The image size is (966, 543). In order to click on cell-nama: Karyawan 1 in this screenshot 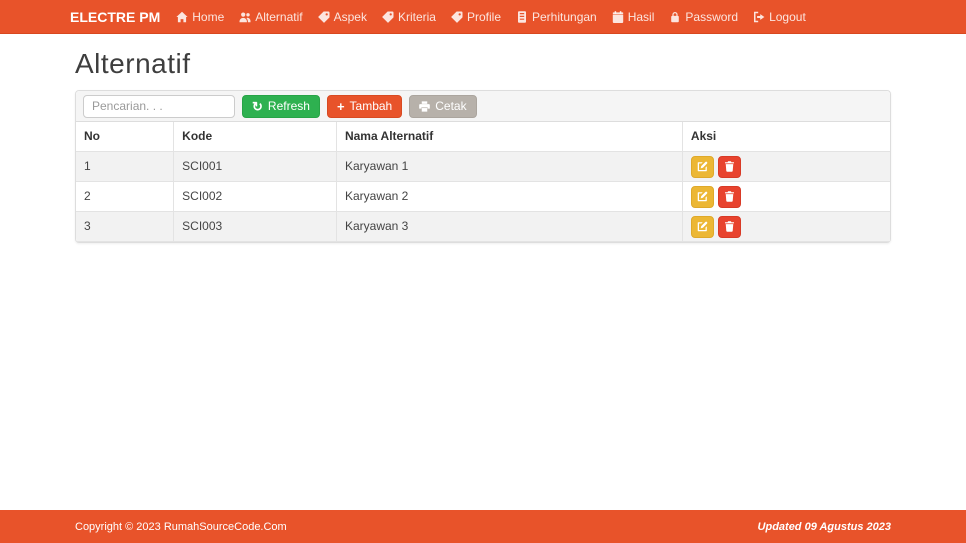, I will do `click(509, 166)`.